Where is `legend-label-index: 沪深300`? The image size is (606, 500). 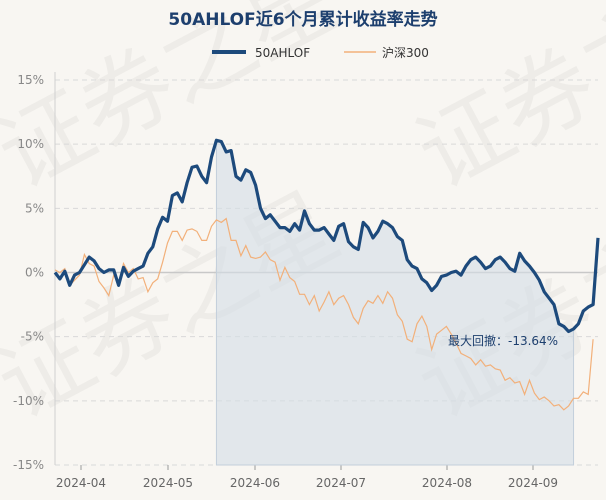 legend-label-index: 沪深300 is located at coordinates (405, 53).